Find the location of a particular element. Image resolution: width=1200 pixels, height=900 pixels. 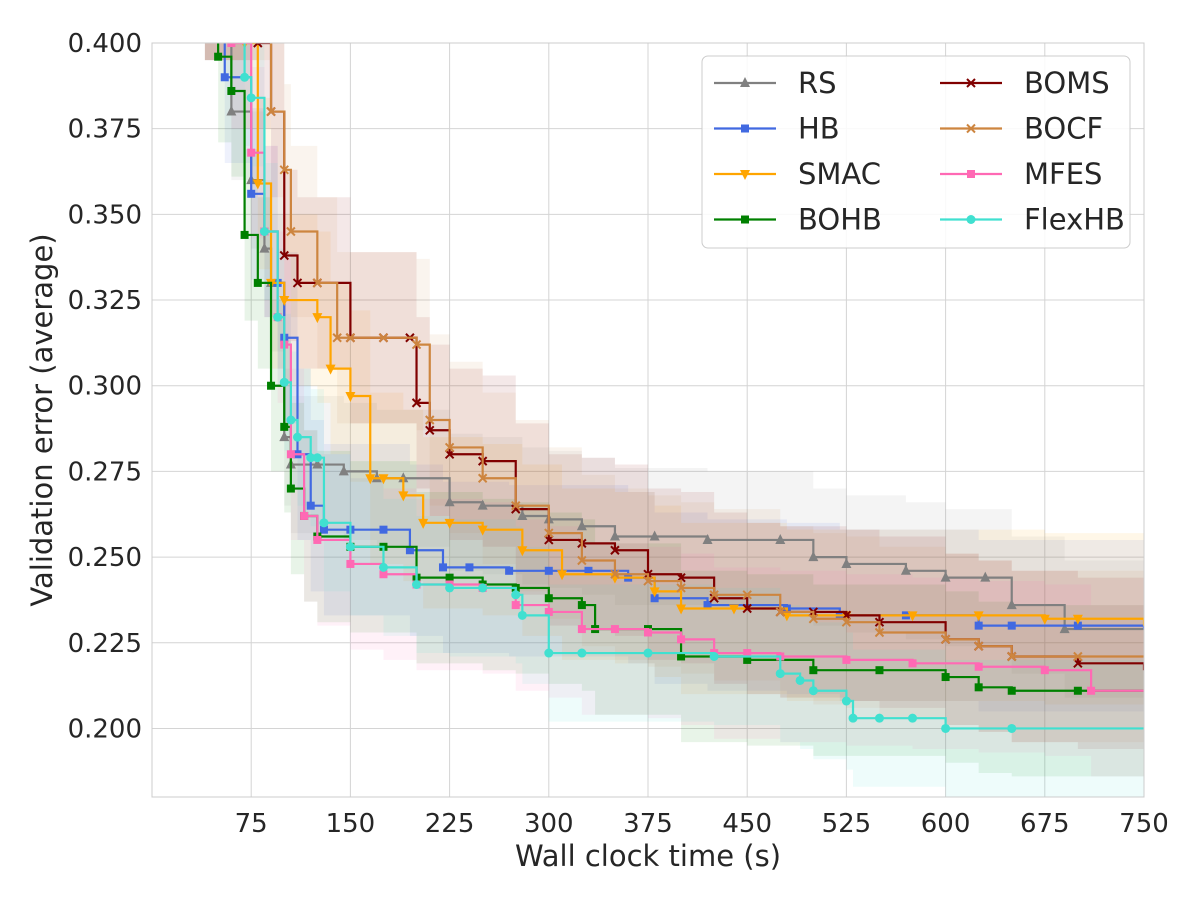

x-tick-label: 225 is located at coordinates (450, 824).